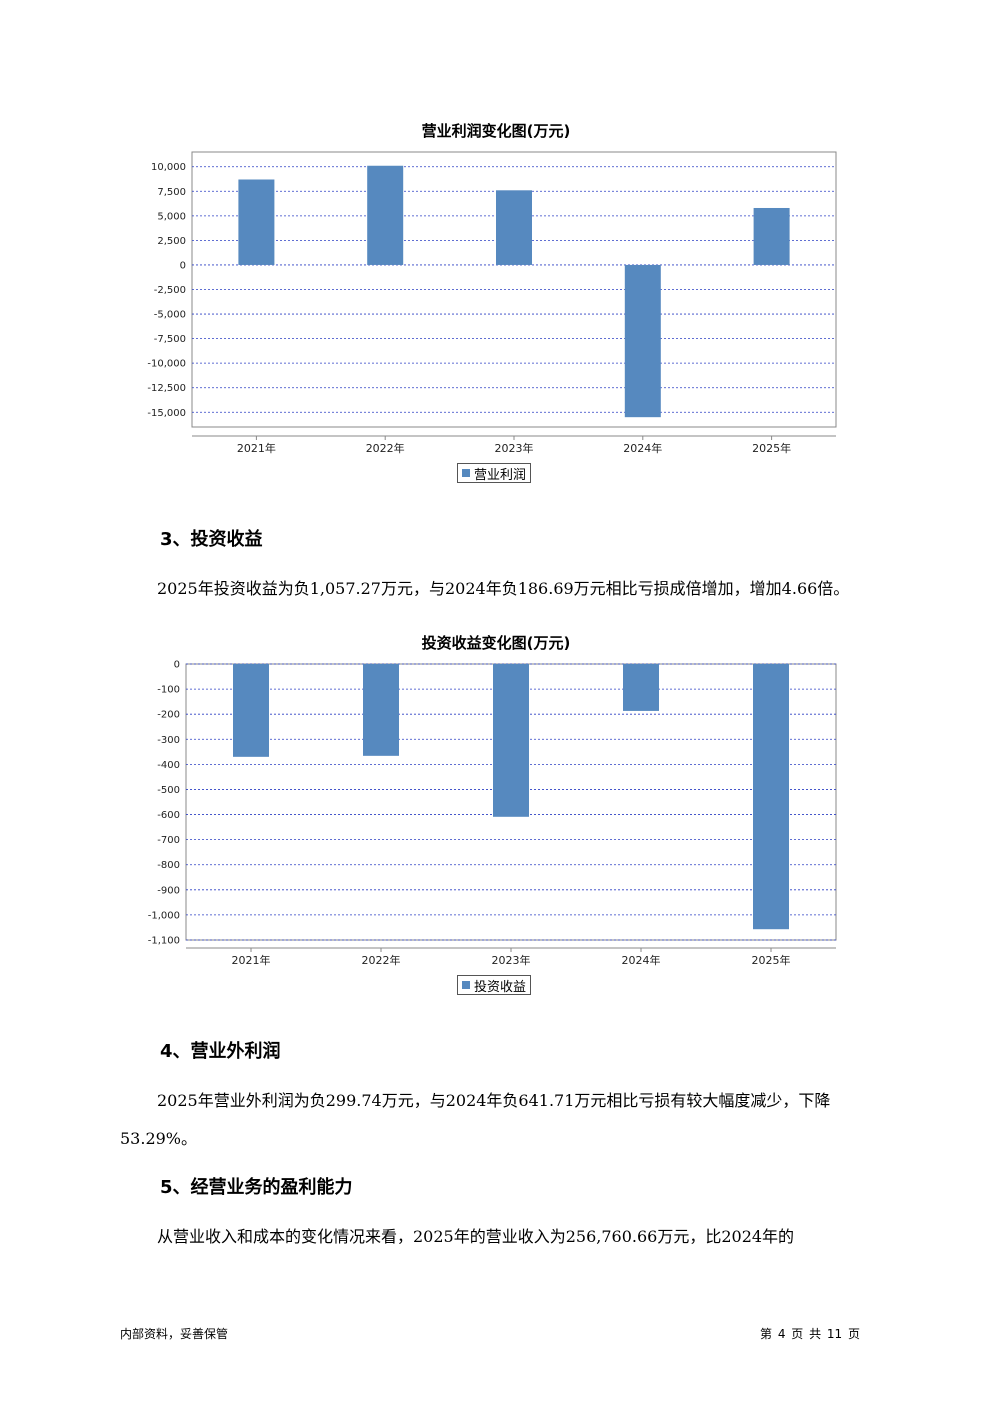 Image resolution: width=992 pixels, height=1403 pixels. I want to click on section4-heading: 4、营业外利润, so click(220, 1051).